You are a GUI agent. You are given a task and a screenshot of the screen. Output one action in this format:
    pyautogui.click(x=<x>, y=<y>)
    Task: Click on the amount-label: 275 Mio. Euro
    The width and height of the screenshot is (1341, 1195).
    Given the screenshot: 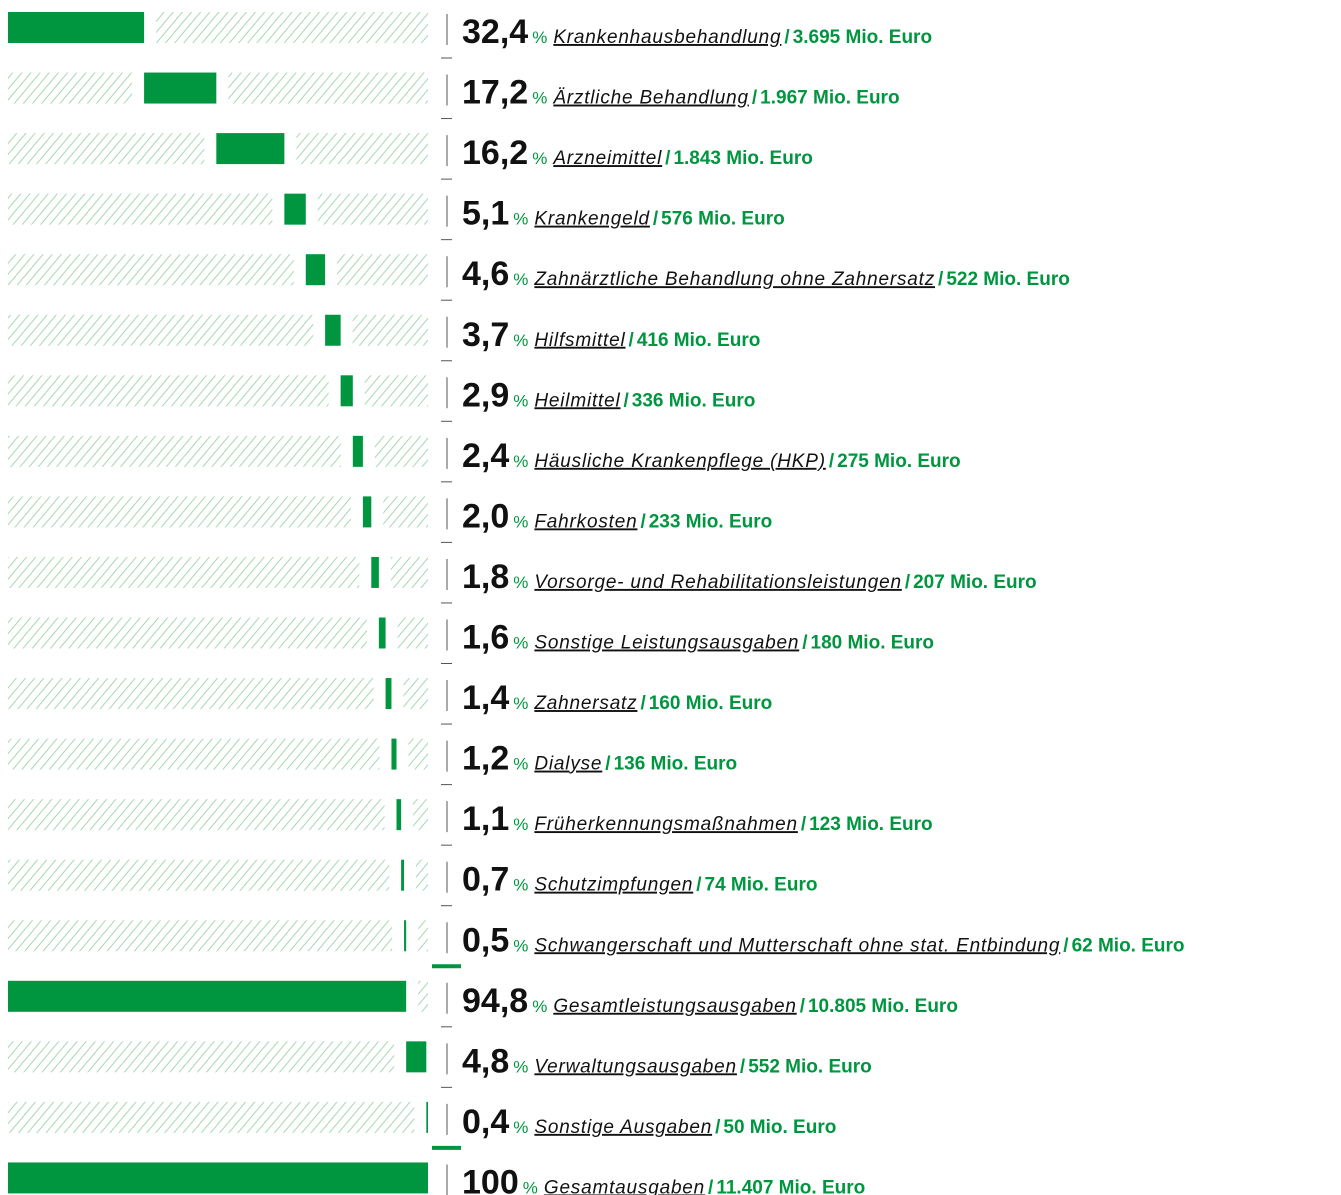 What is the action you would take?
    pyautogui.click(x=899, y=461)
    